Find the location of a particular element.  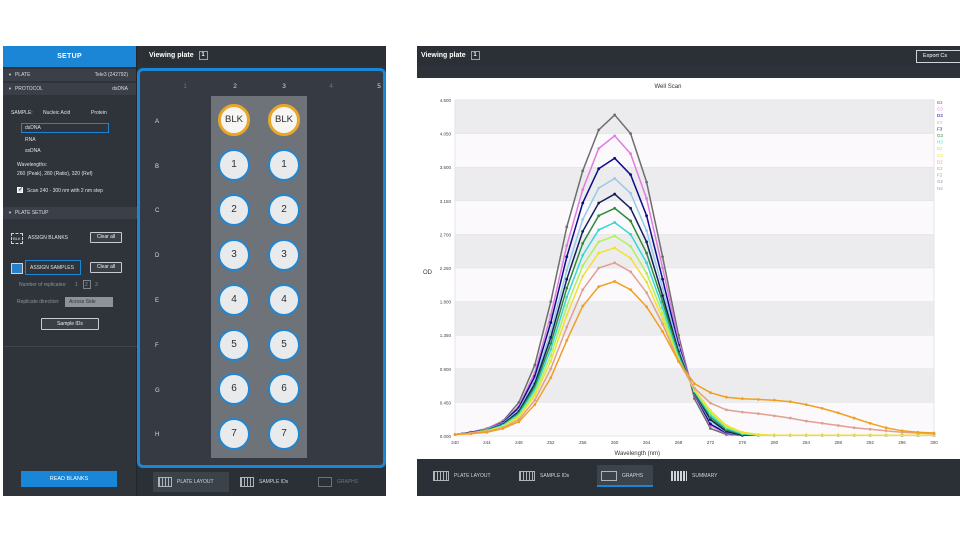

legend-entry-c3: C3 is located at coordinates (940, 109).